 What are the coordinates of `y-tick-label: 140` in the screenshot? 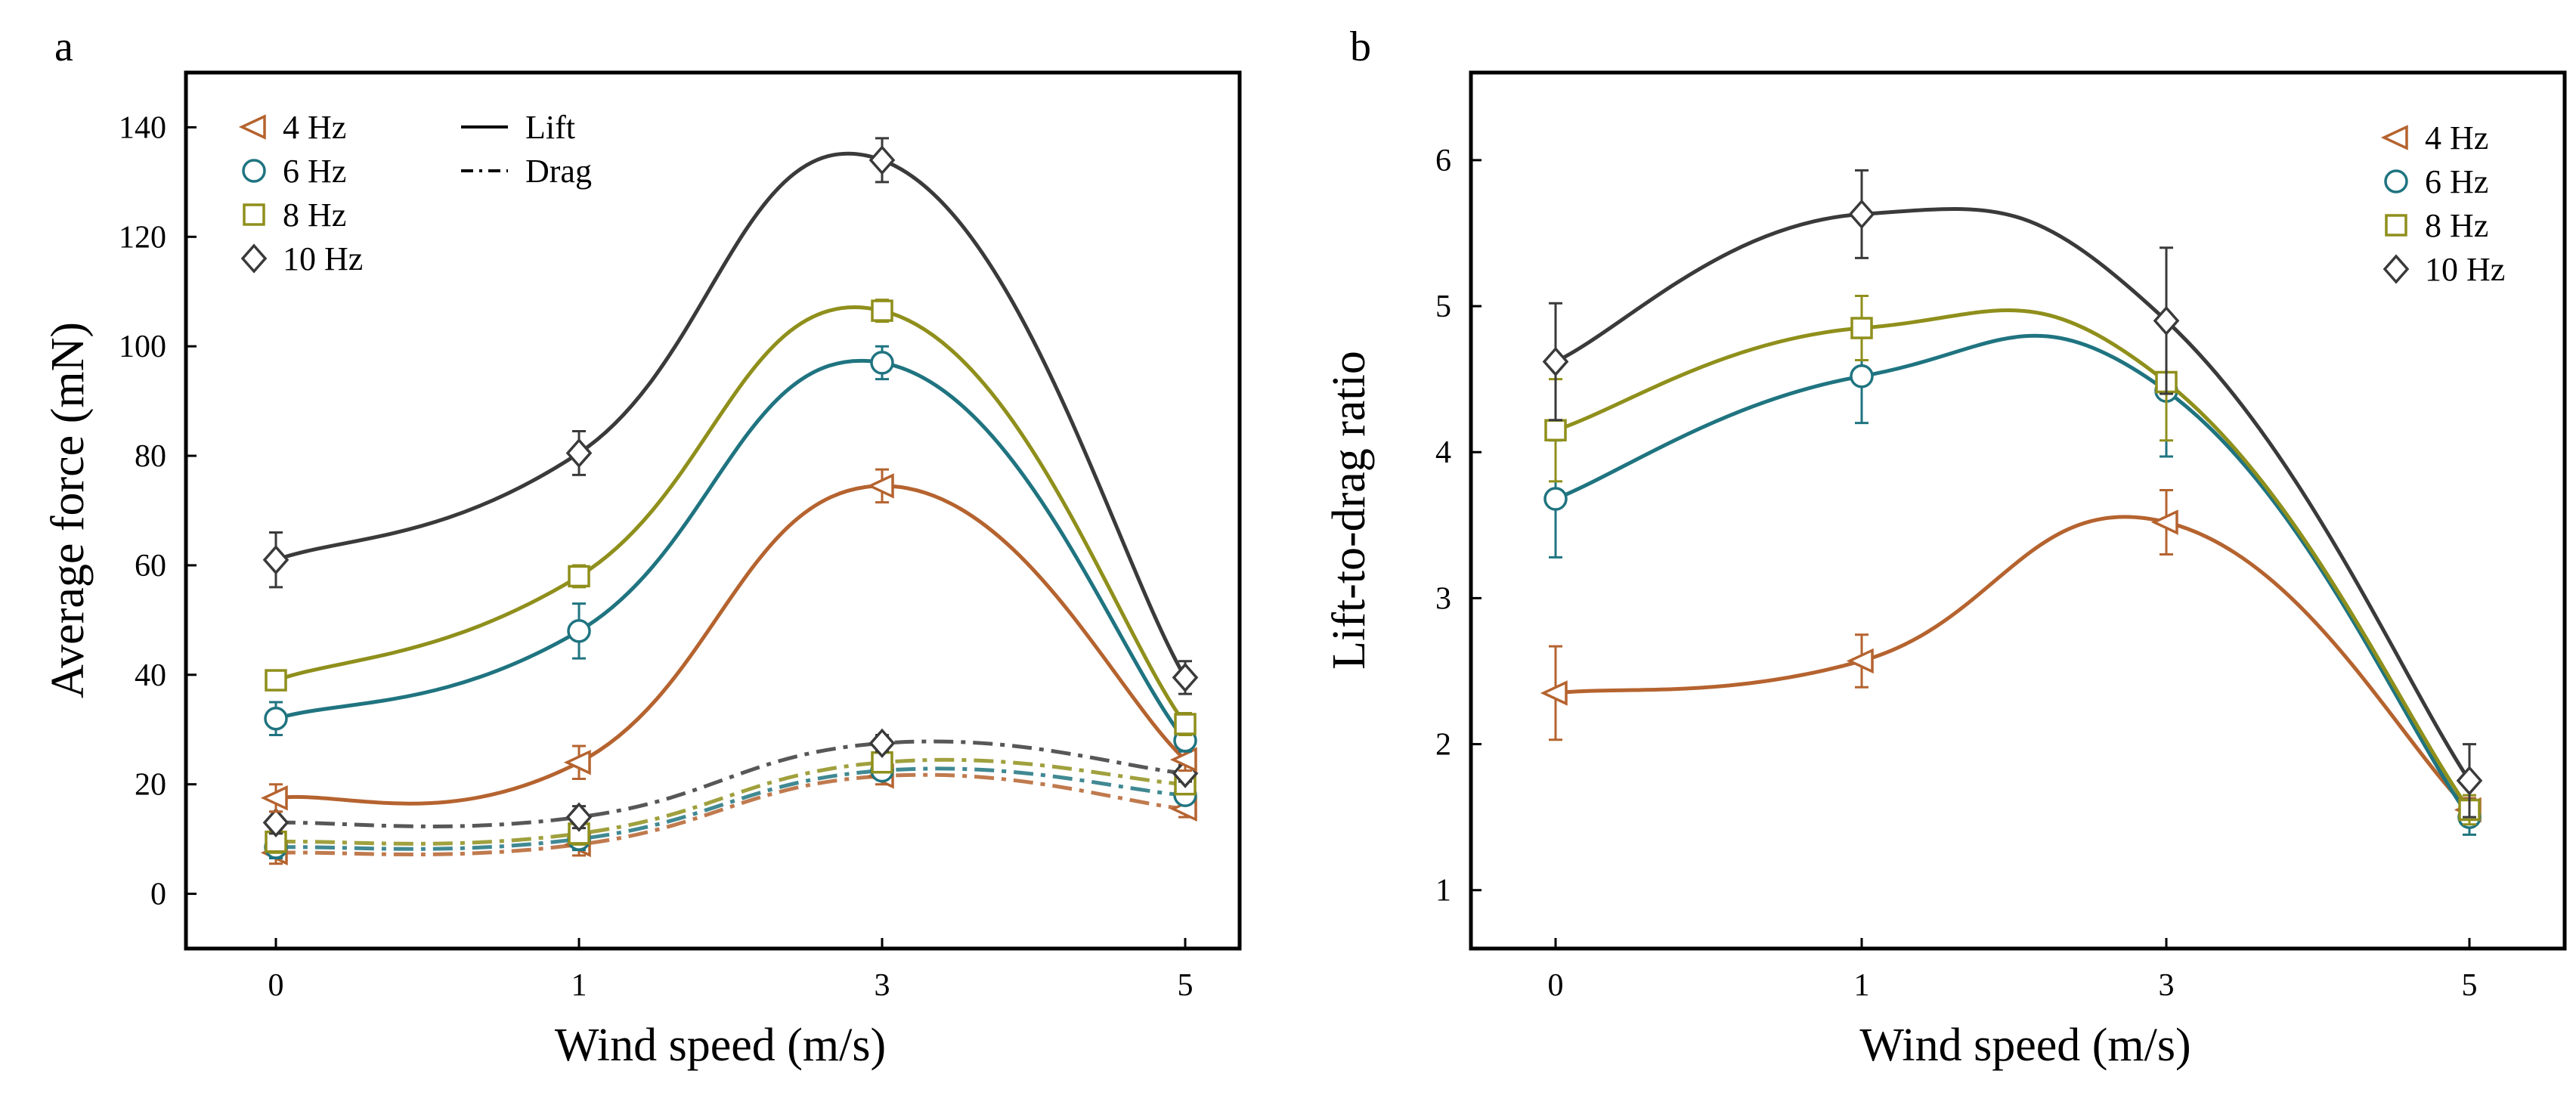 It's located at (142, 127).